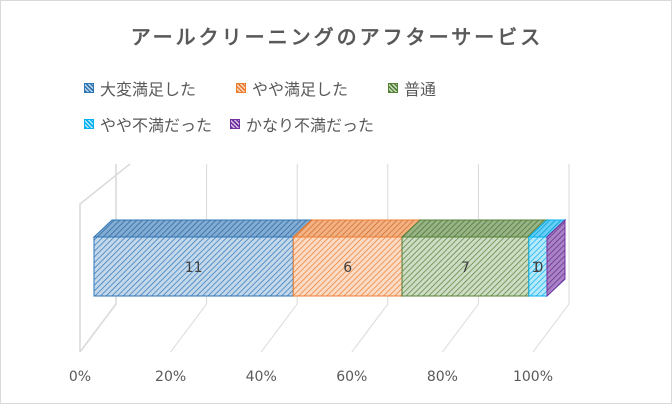  What do you see at coordinates (351, 377) in the screenshot?
I see `x-tick-label: 60%` at bounding box center [351, 377].